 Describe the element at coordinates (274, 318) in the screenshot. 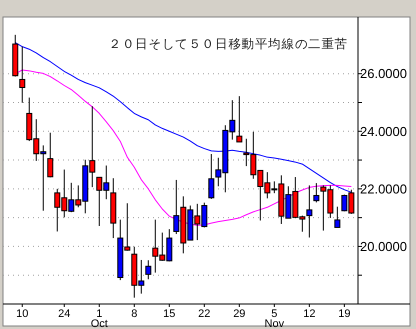

I see `x-tick-label: 5 Nov` at that location.